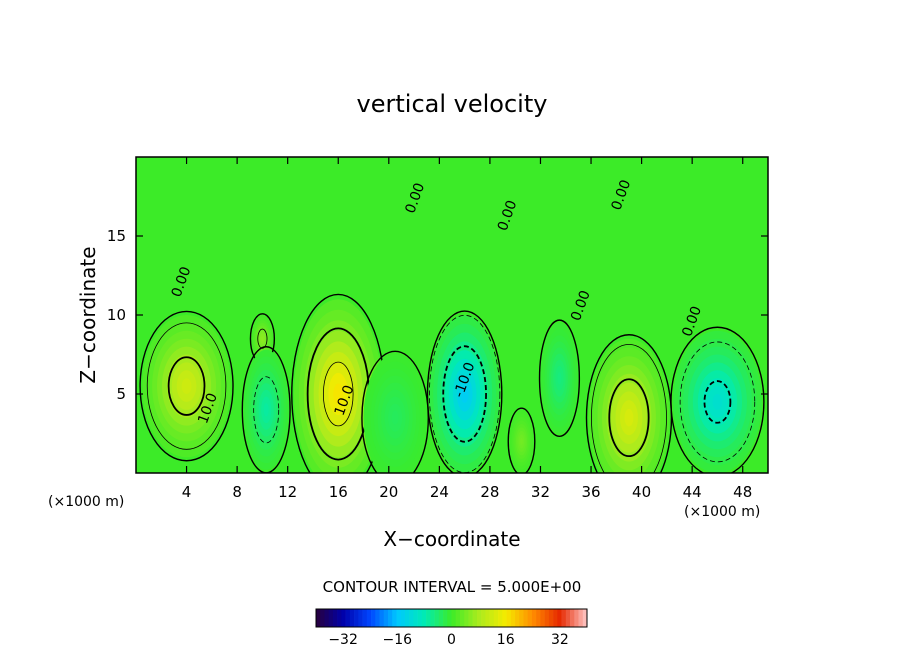 This screenshot has width=904, height=654. What do you see at coordinates (448, 640) in the screenshot?
I see `colorbar-ticks: −32 −16 0 16 32` at bounding box center [448, 640].